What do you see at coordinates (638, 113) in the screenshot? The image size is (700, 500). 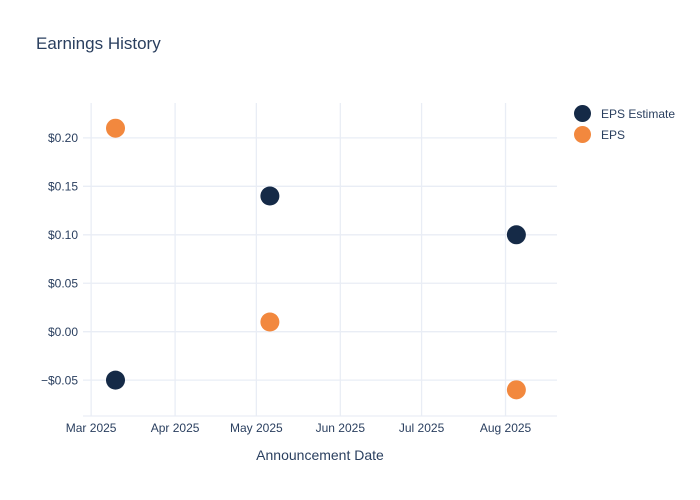 I see `legend-label-eps-estimate: EPS Estimate` at bounding box center [638, 113].